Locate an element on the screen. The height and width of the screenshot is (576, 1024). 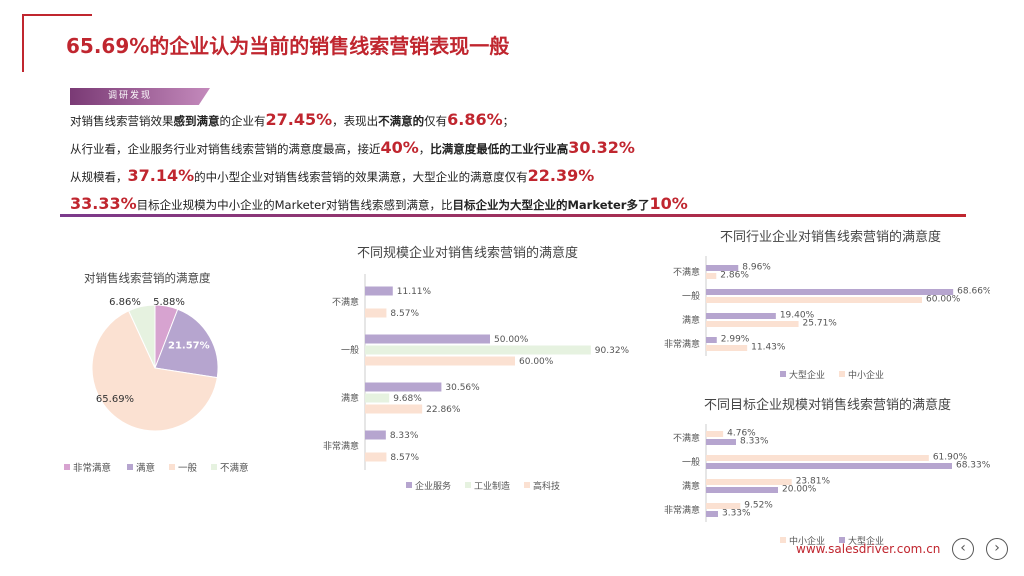
next-button: › is located at coordinates (997, 549).